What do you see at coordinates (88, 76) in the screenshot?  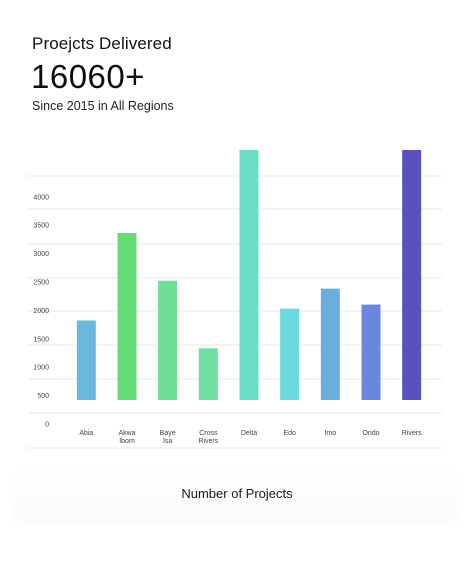 I see `total-projects-value: 16060+` at bounding box center [88, 76].